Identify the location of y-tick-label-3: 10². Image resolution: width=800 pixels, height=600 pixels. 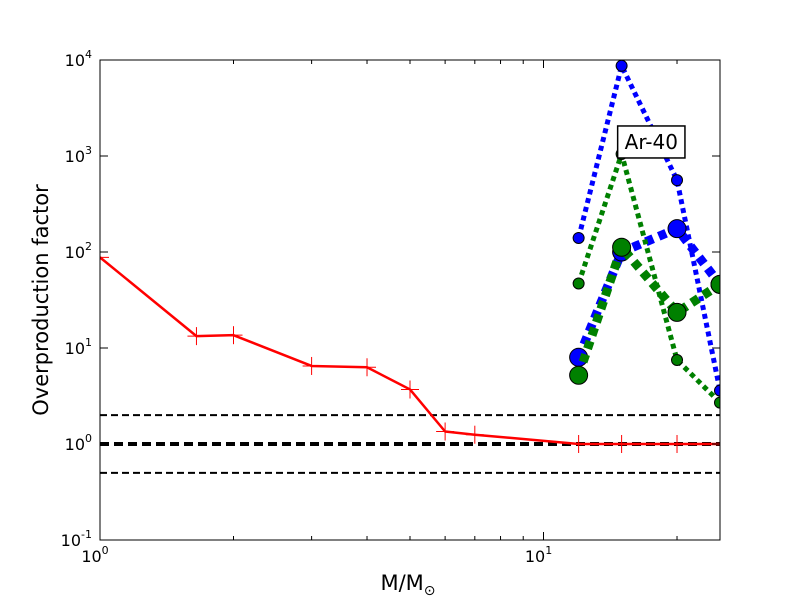
(78, 251).